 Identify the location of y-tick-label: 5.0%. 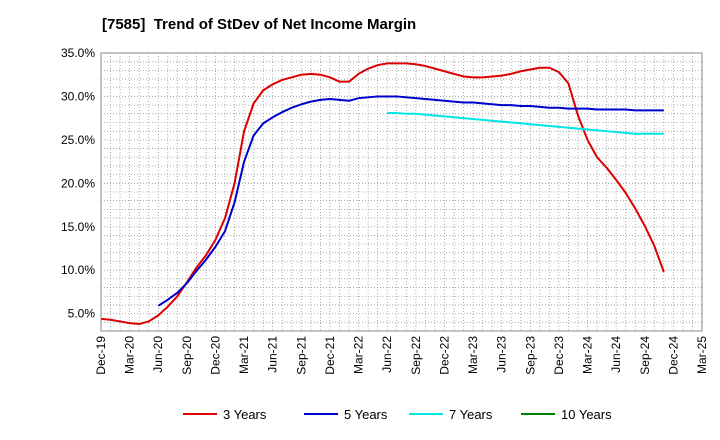
(82, 314).